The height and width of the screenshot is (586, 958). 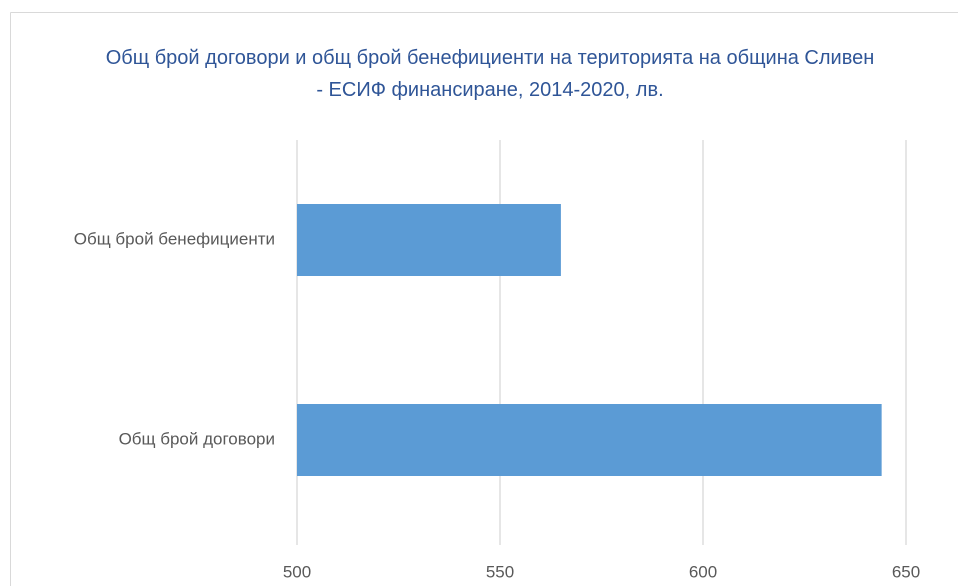 What do you see at coordinates (174, 238) in the screenshot?
I see `y-tick-label: Общ брой бенефициенти` at bounding box center [174, 238].